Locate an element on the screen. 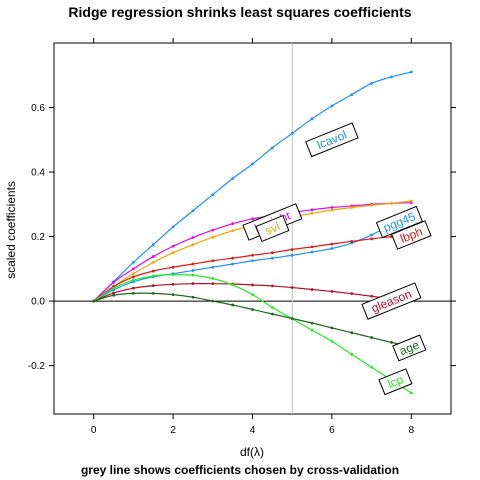  series-label-gleason: gleason is located at coordinates (391, 301).